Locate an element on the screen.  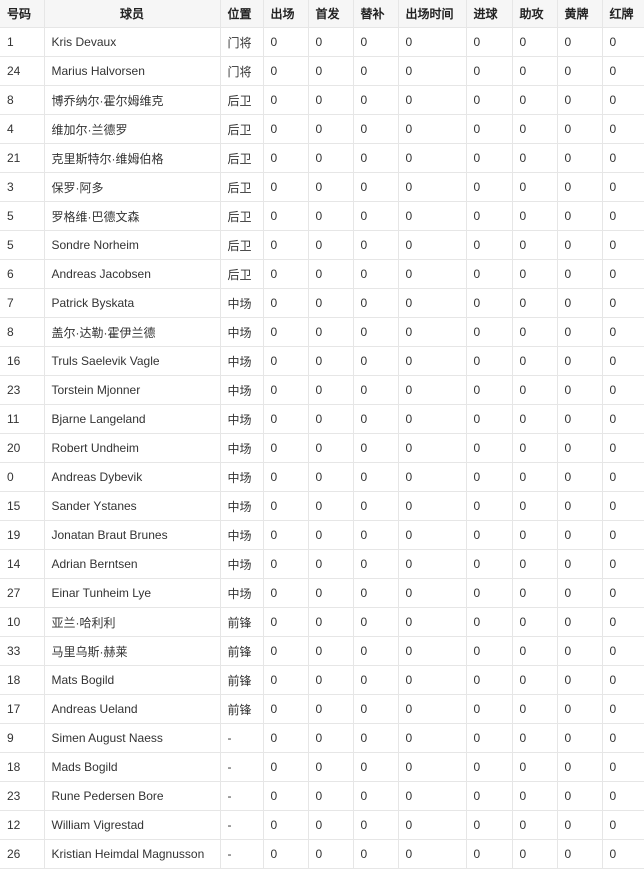
player-number: 8 is located at coordinates (22, 100).